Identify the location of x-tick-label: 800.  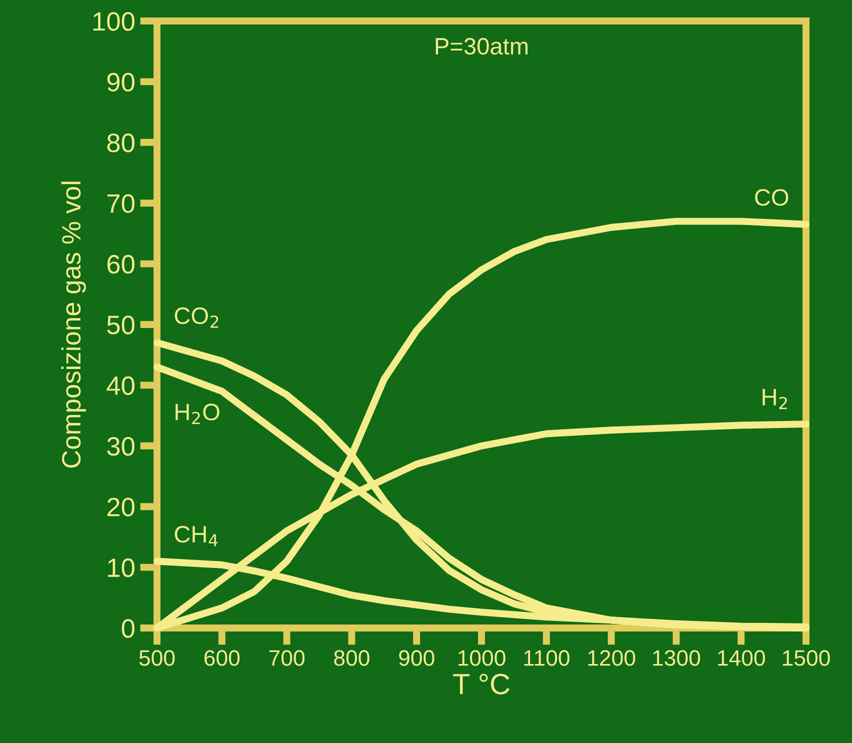
(352, 658).